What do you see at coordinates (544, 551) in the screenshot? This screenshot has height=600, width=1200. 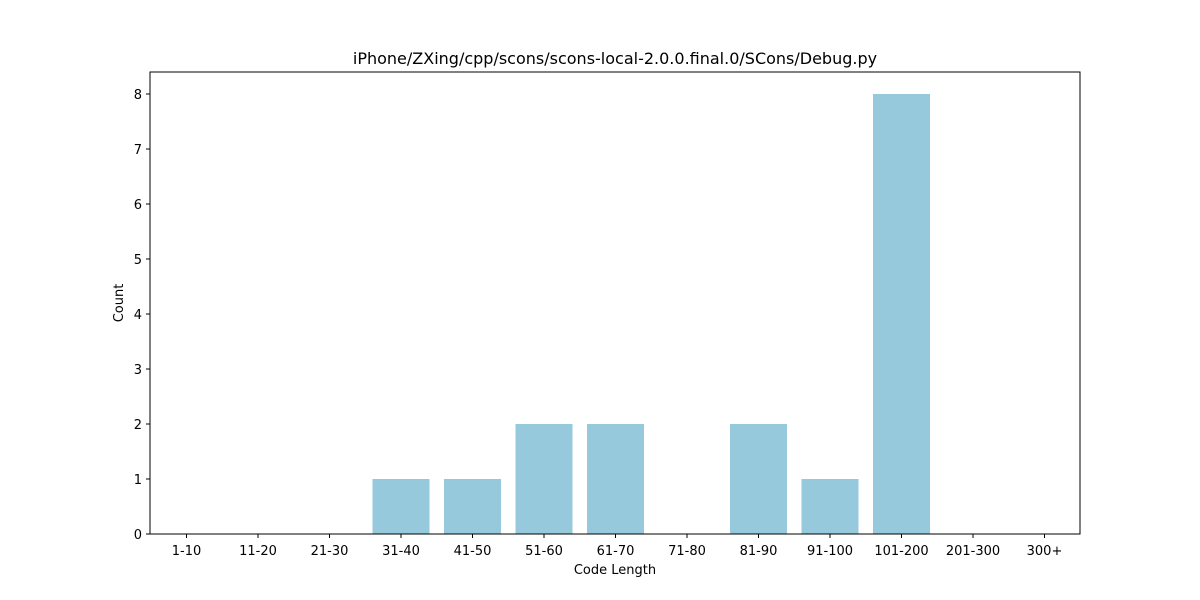 I see `x-tick-label: 51-60` at bounding box center [544, 551].